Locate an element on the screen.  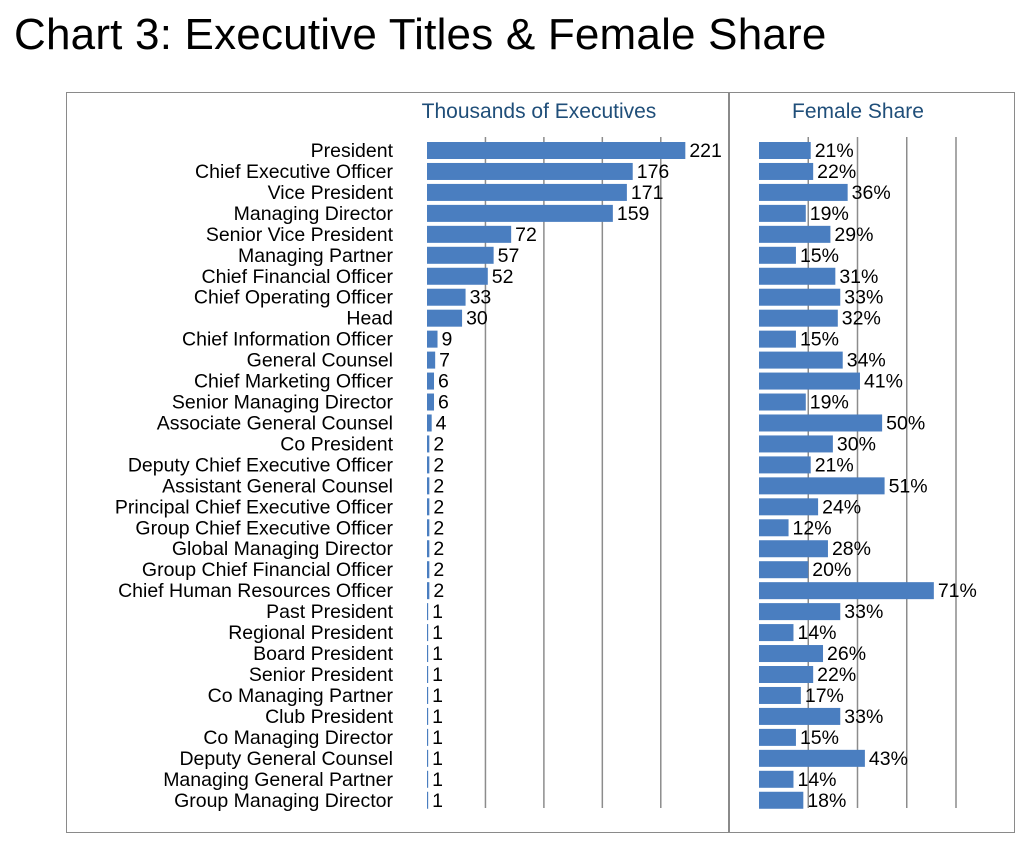
female-share-value-label: 17% is located at coordinates (824, 696).